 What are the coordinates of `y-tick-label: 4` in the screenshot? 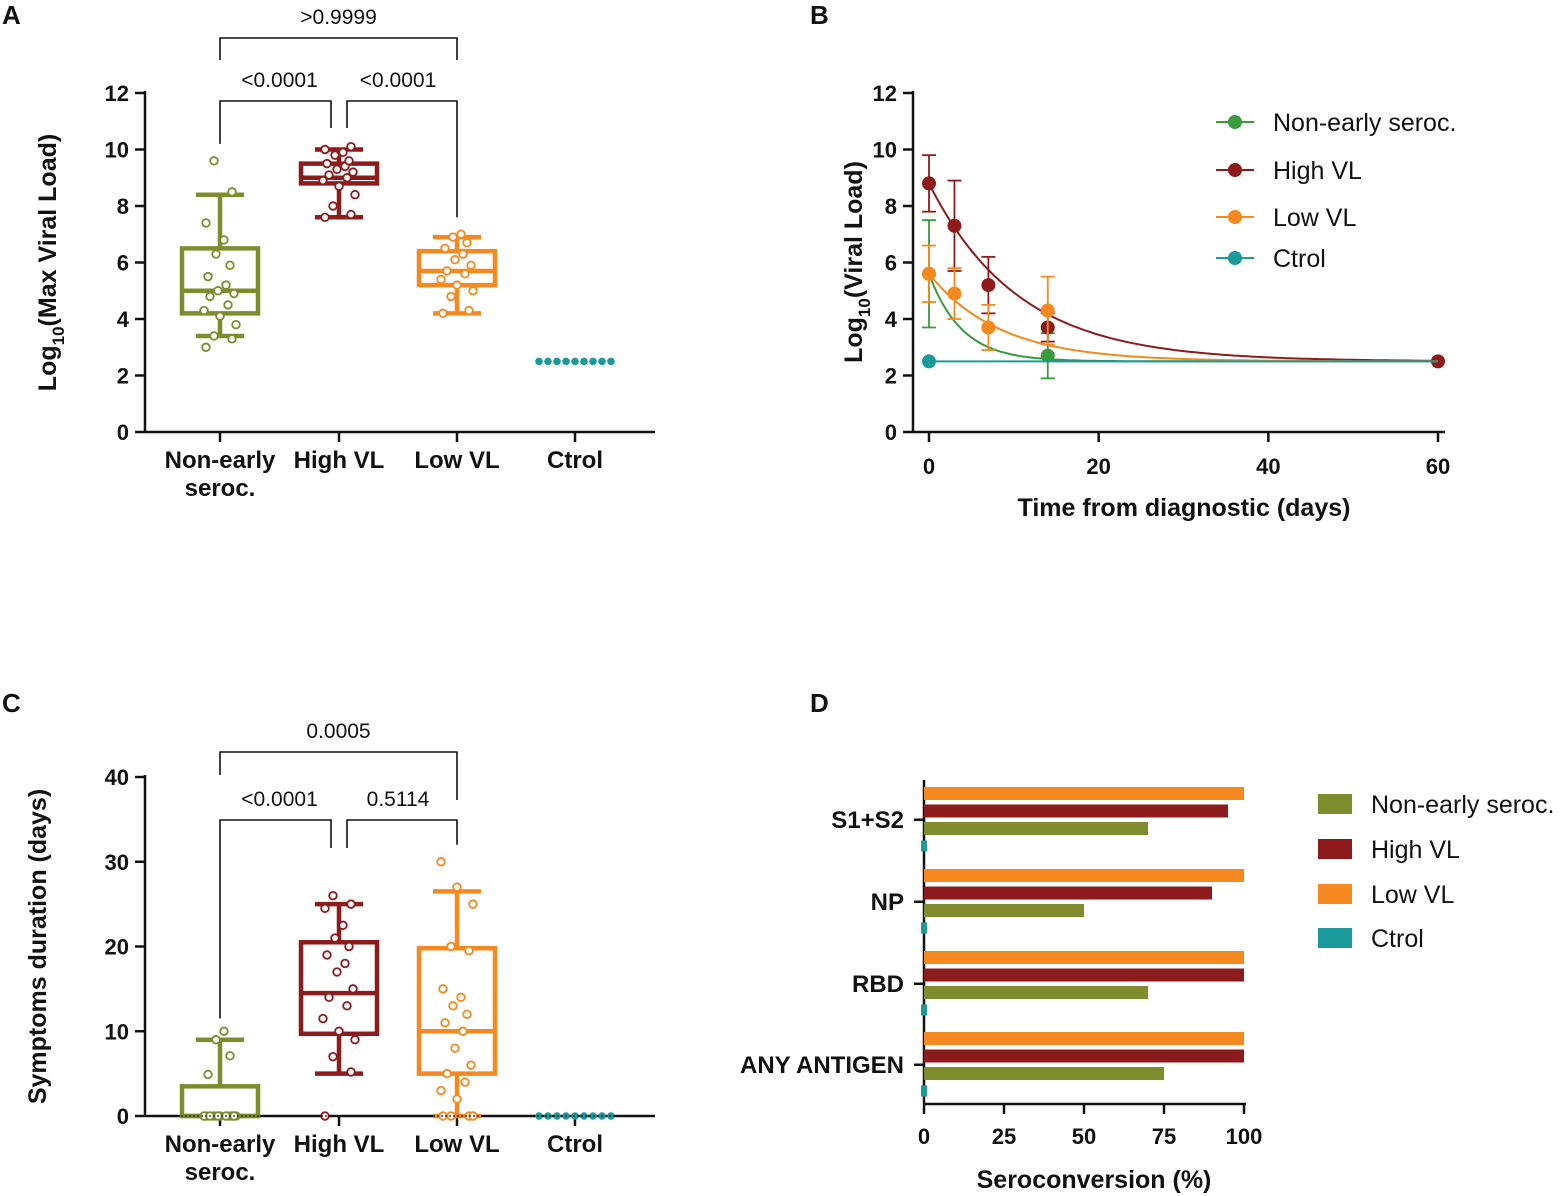 It's located at (891, 319).